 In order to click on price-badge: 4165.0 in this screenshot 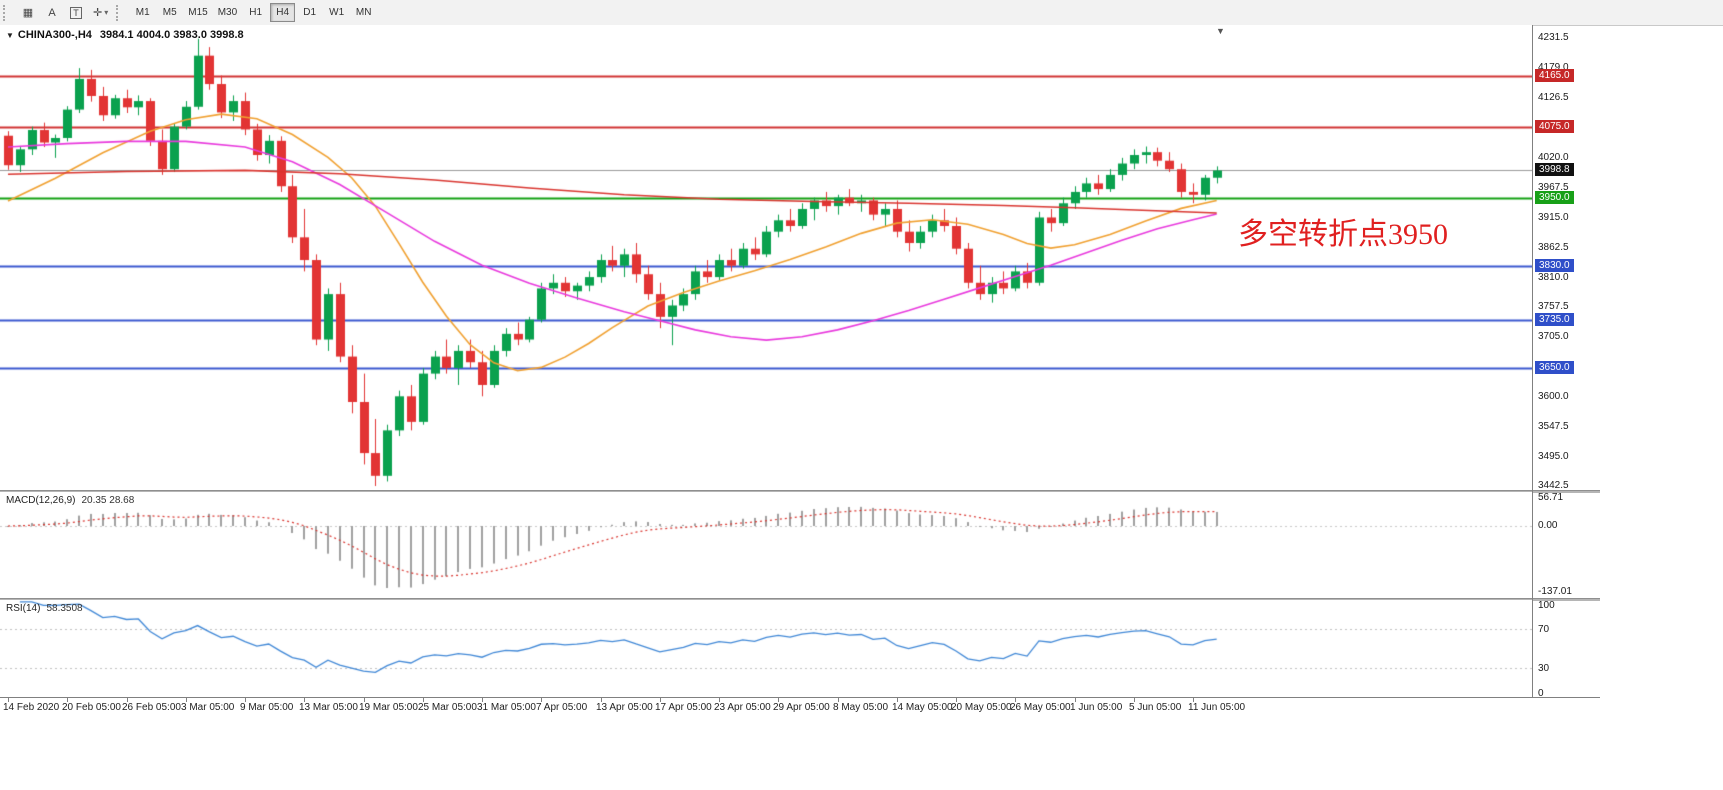, I will do `click(1554, 76)`.